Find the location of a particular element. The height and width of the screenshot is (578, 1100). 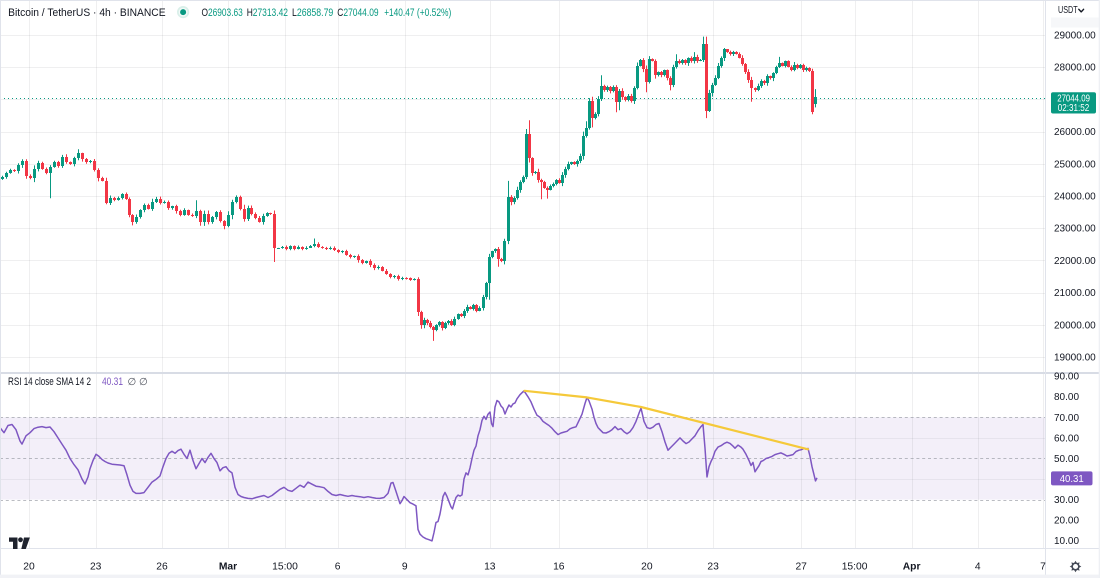

svg-text: C27044.09 is located at coordinates (357, 13).